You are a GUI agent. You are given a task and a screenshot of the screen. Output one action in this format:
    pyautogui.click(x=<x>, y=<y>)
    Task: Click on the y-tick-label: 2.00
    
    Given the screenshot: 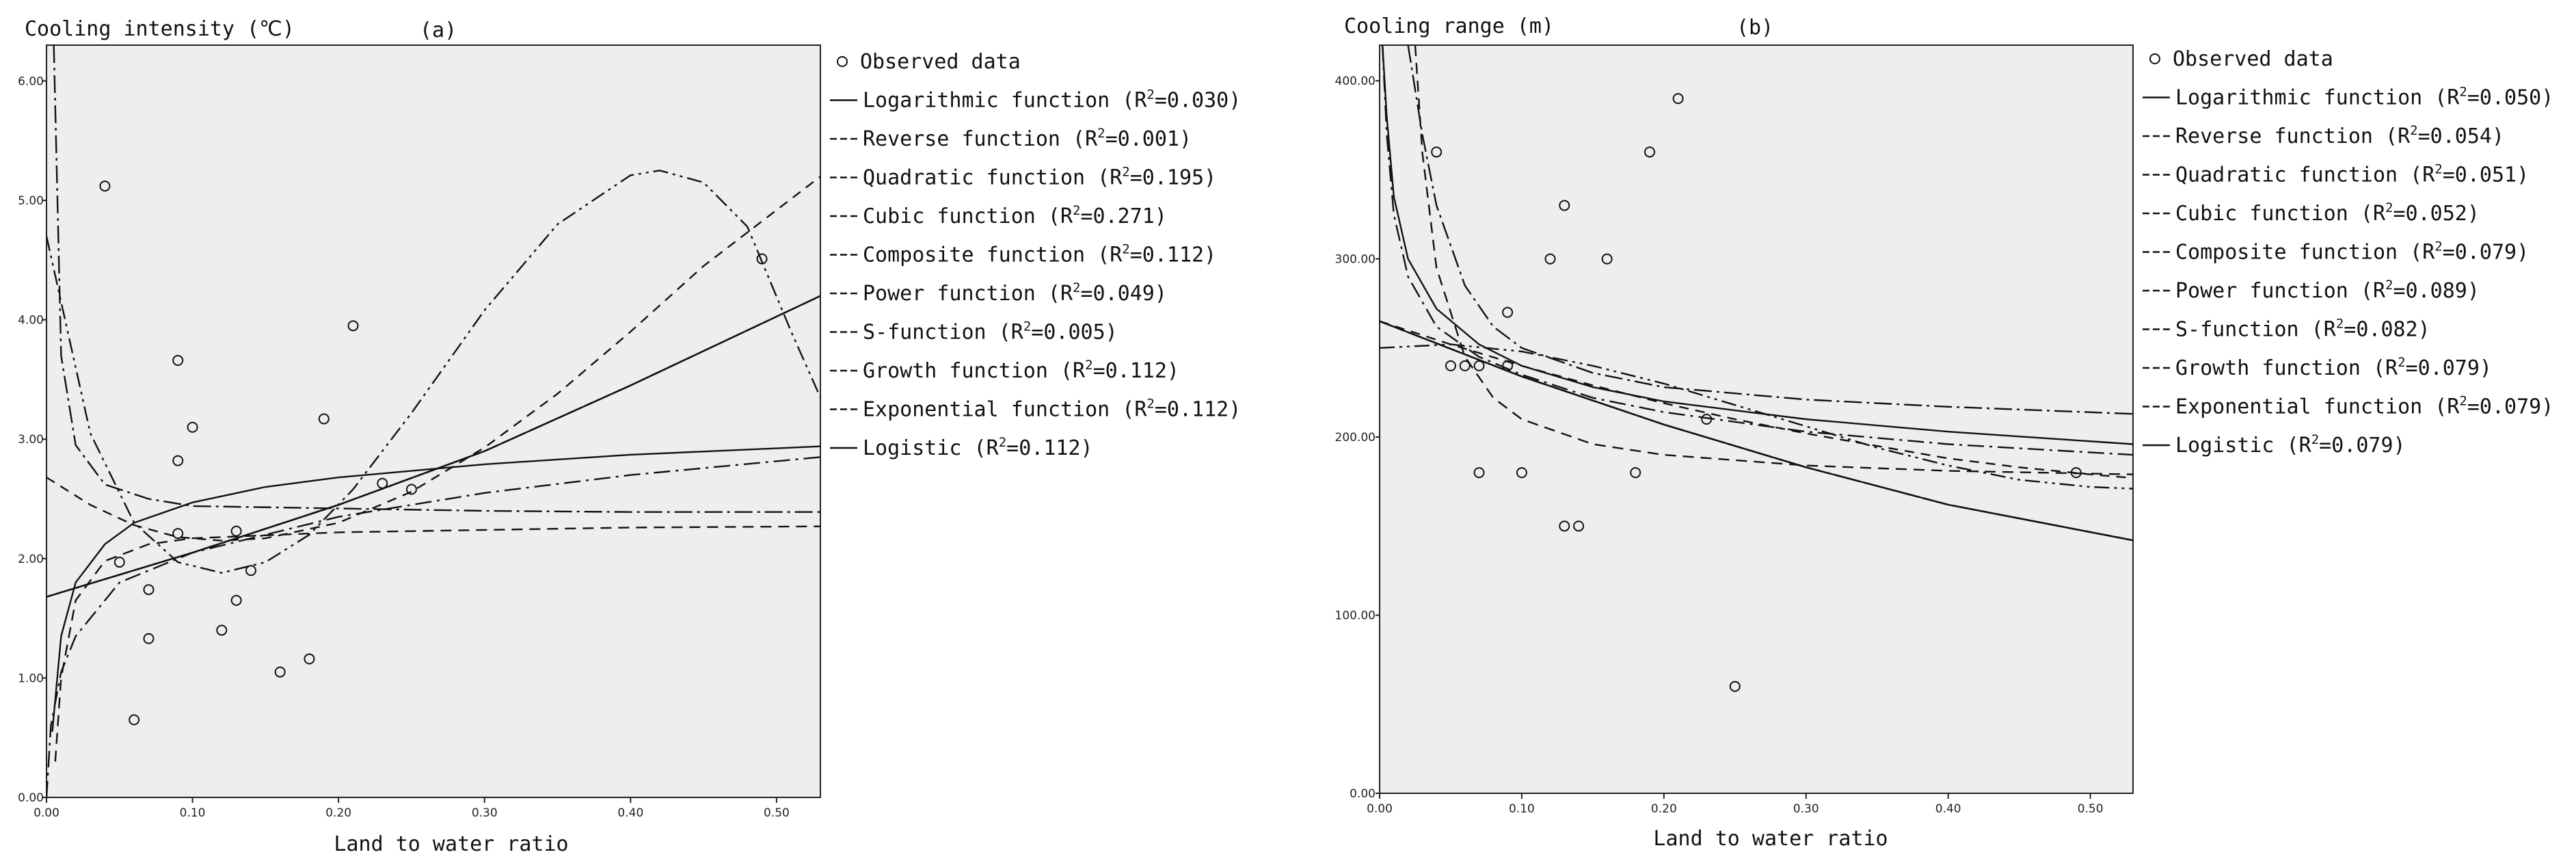 What is the action you would take?
    pyautogui.click(x=31, y=559)
    